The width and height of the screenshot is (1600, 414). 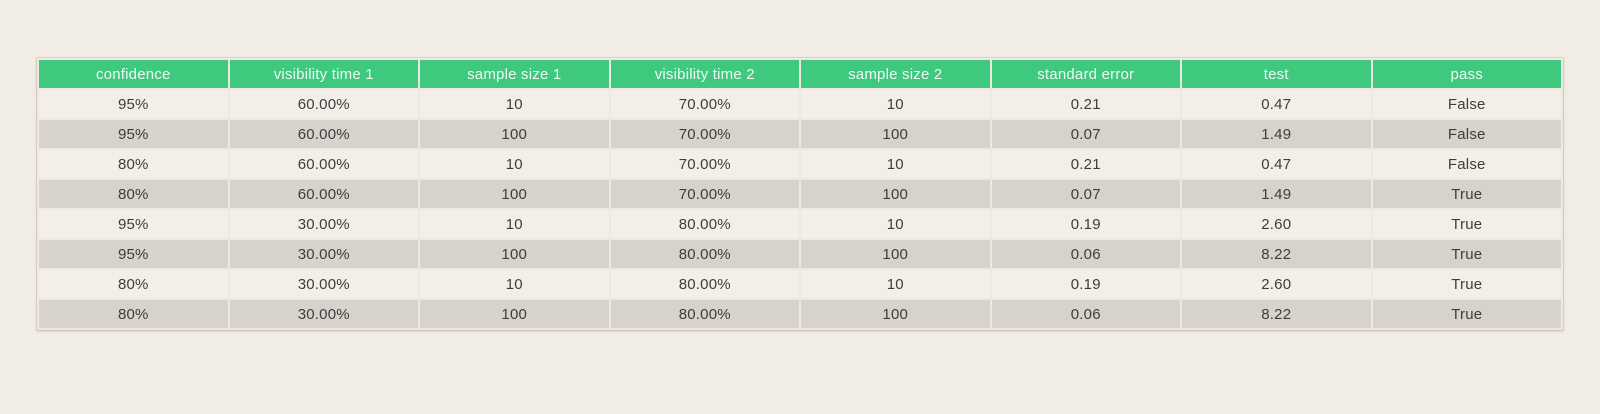 What do you see at coordinates (800, 164) in the screenshot?
I see `table-row: 80% 60.00% 10 70.00% 10 0.21 0.47 False` at bounding box center [800, 164].